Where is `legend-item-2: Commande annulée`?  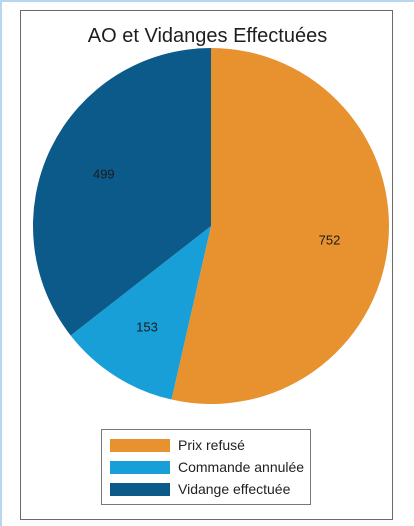 legend-item-2: Commande annulée is located at coordinates (210, 467).